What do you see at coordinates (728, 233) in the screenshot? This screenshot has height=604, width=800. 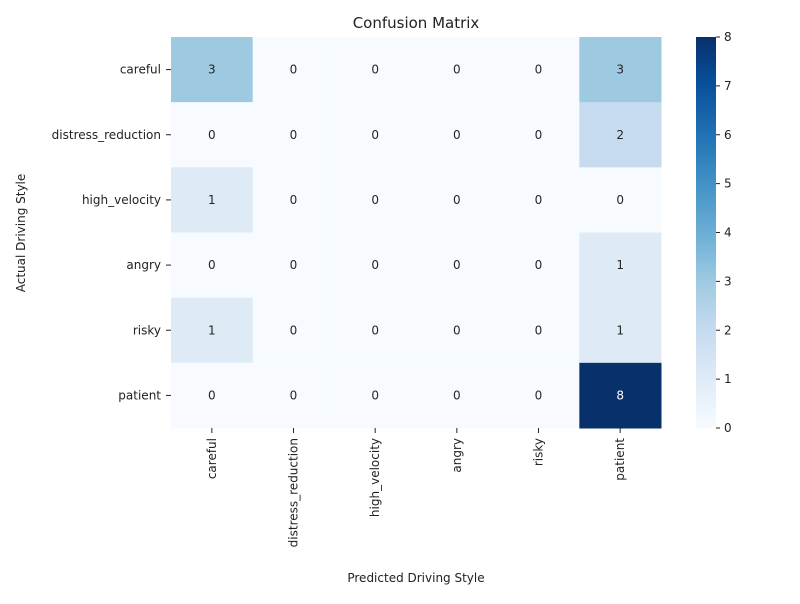 I see `colorbar-tick-label: 4` at bounding box center [728, 233].